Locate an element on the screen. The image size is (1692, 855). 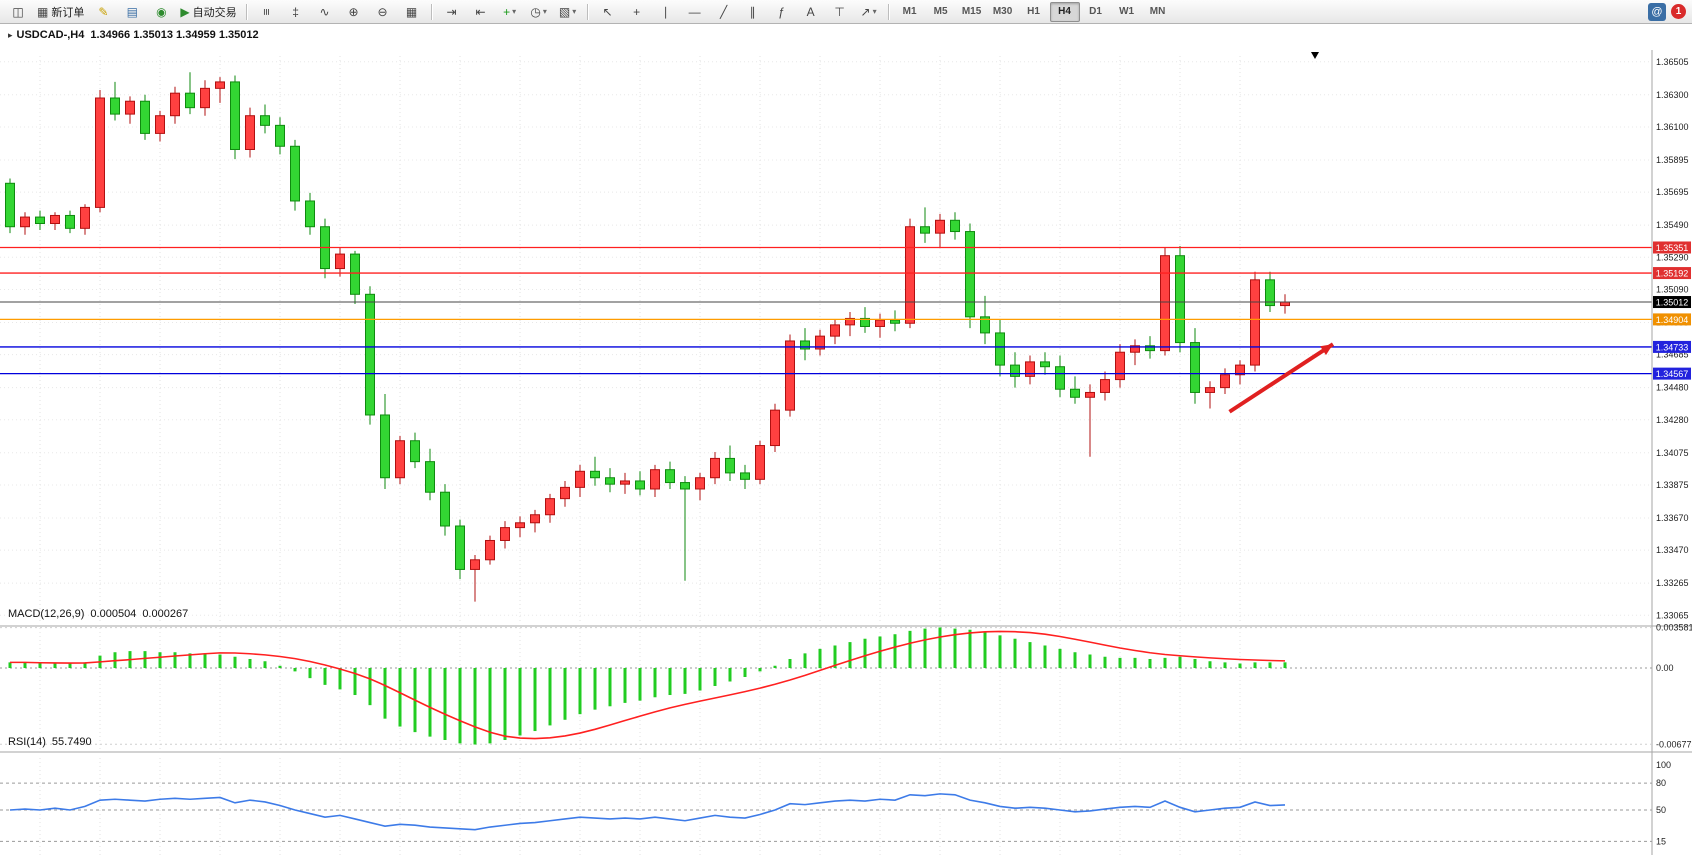
crosshair-icon: + is located at coordinates (637, 11).